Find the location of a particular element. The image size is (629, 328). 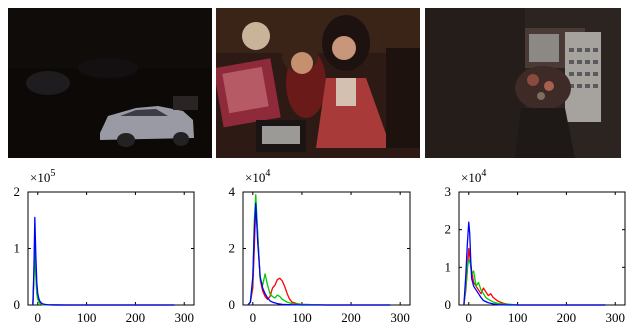

plot-frame is located at coordinates (111, 248).